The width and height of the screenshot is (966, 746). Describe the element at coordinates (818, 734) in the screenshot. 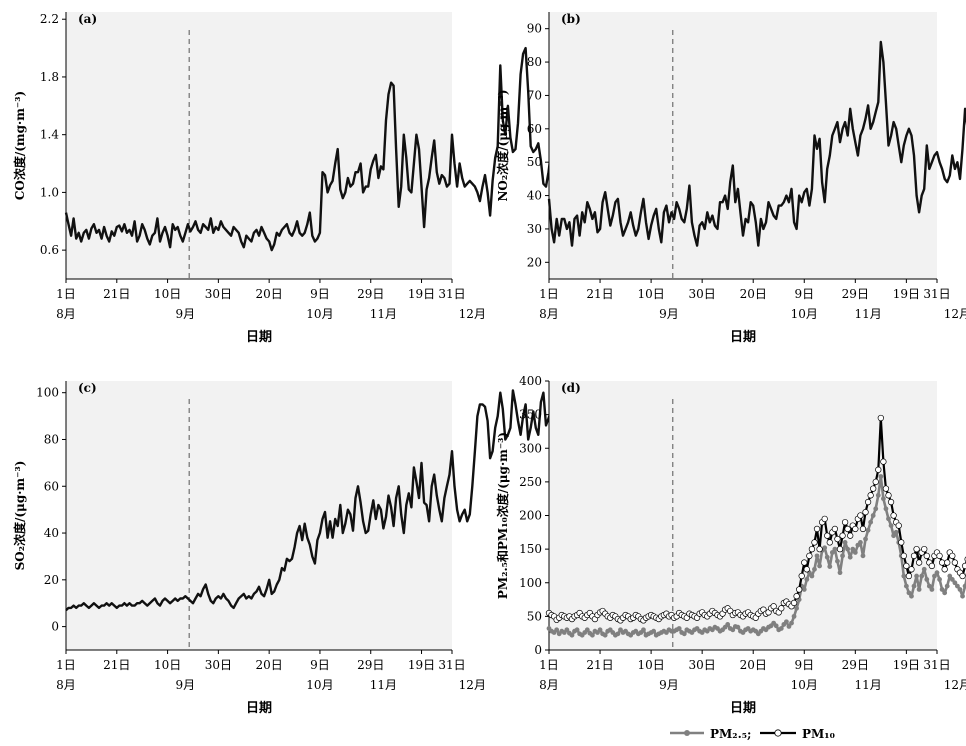

I see `legend-label-pm10: PM₁₀` at that location.